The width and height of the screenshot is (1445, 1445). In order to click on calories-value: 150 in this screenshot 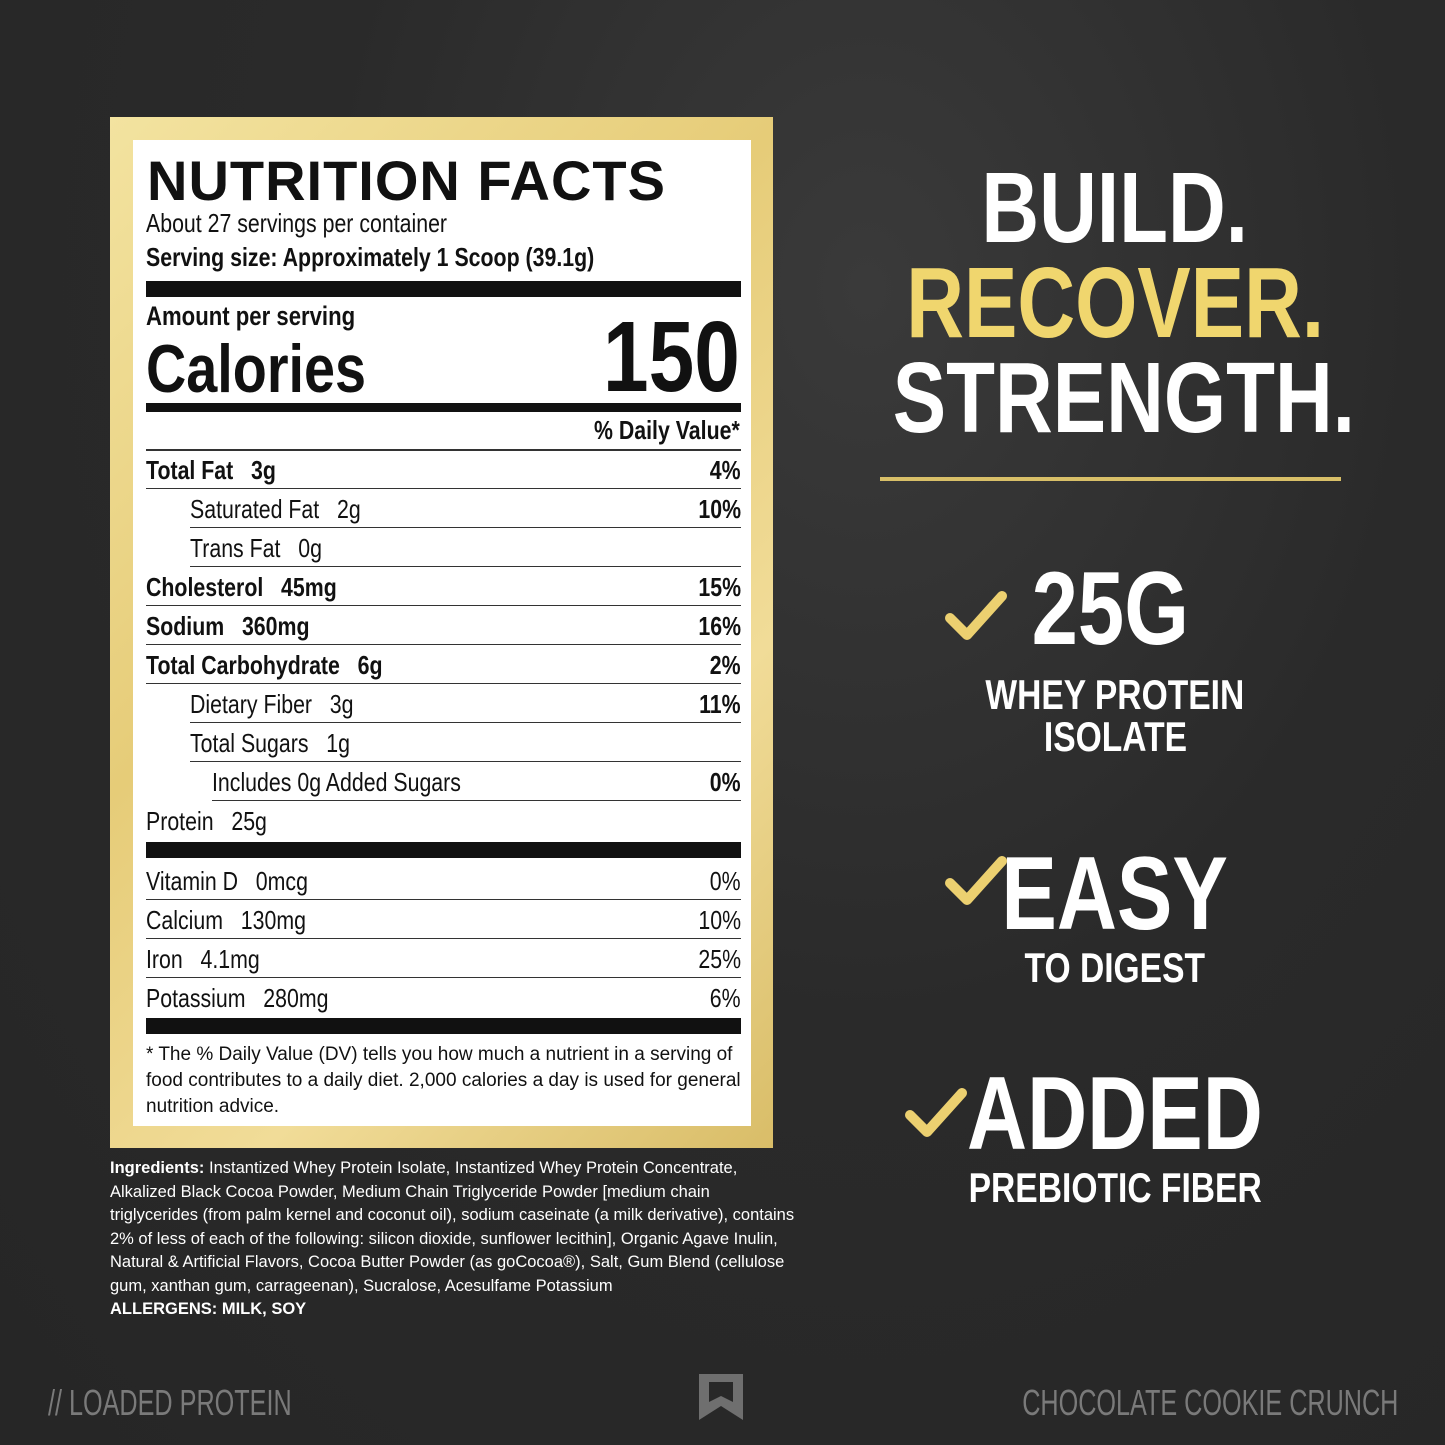, I will do `click(656, 357)`.